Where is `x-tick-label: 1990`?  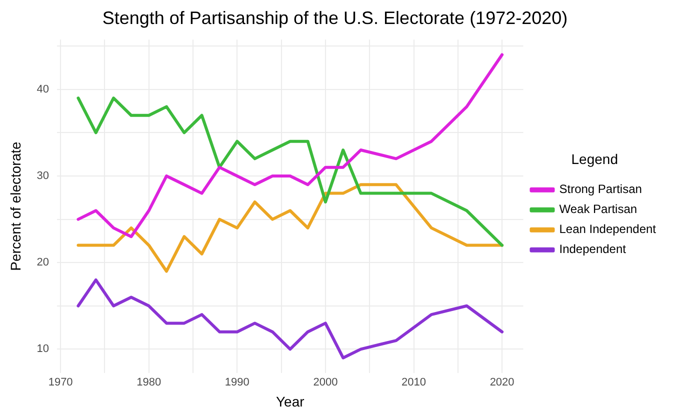 x-tick-label: 1990 is located at coordinates (237, 382).